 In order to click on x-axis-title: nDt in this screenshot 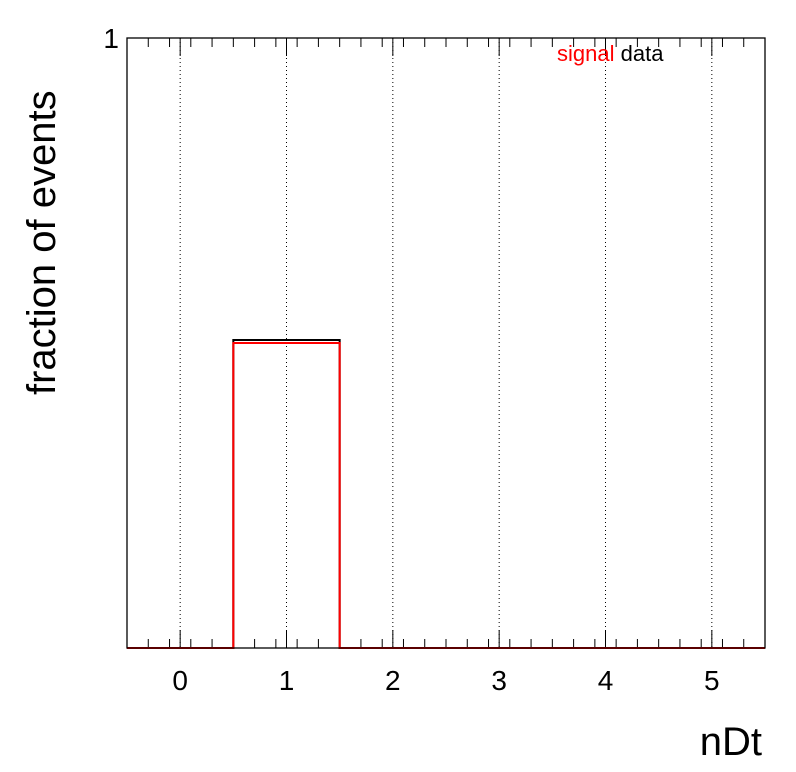, I will do `click(731, 742)`.